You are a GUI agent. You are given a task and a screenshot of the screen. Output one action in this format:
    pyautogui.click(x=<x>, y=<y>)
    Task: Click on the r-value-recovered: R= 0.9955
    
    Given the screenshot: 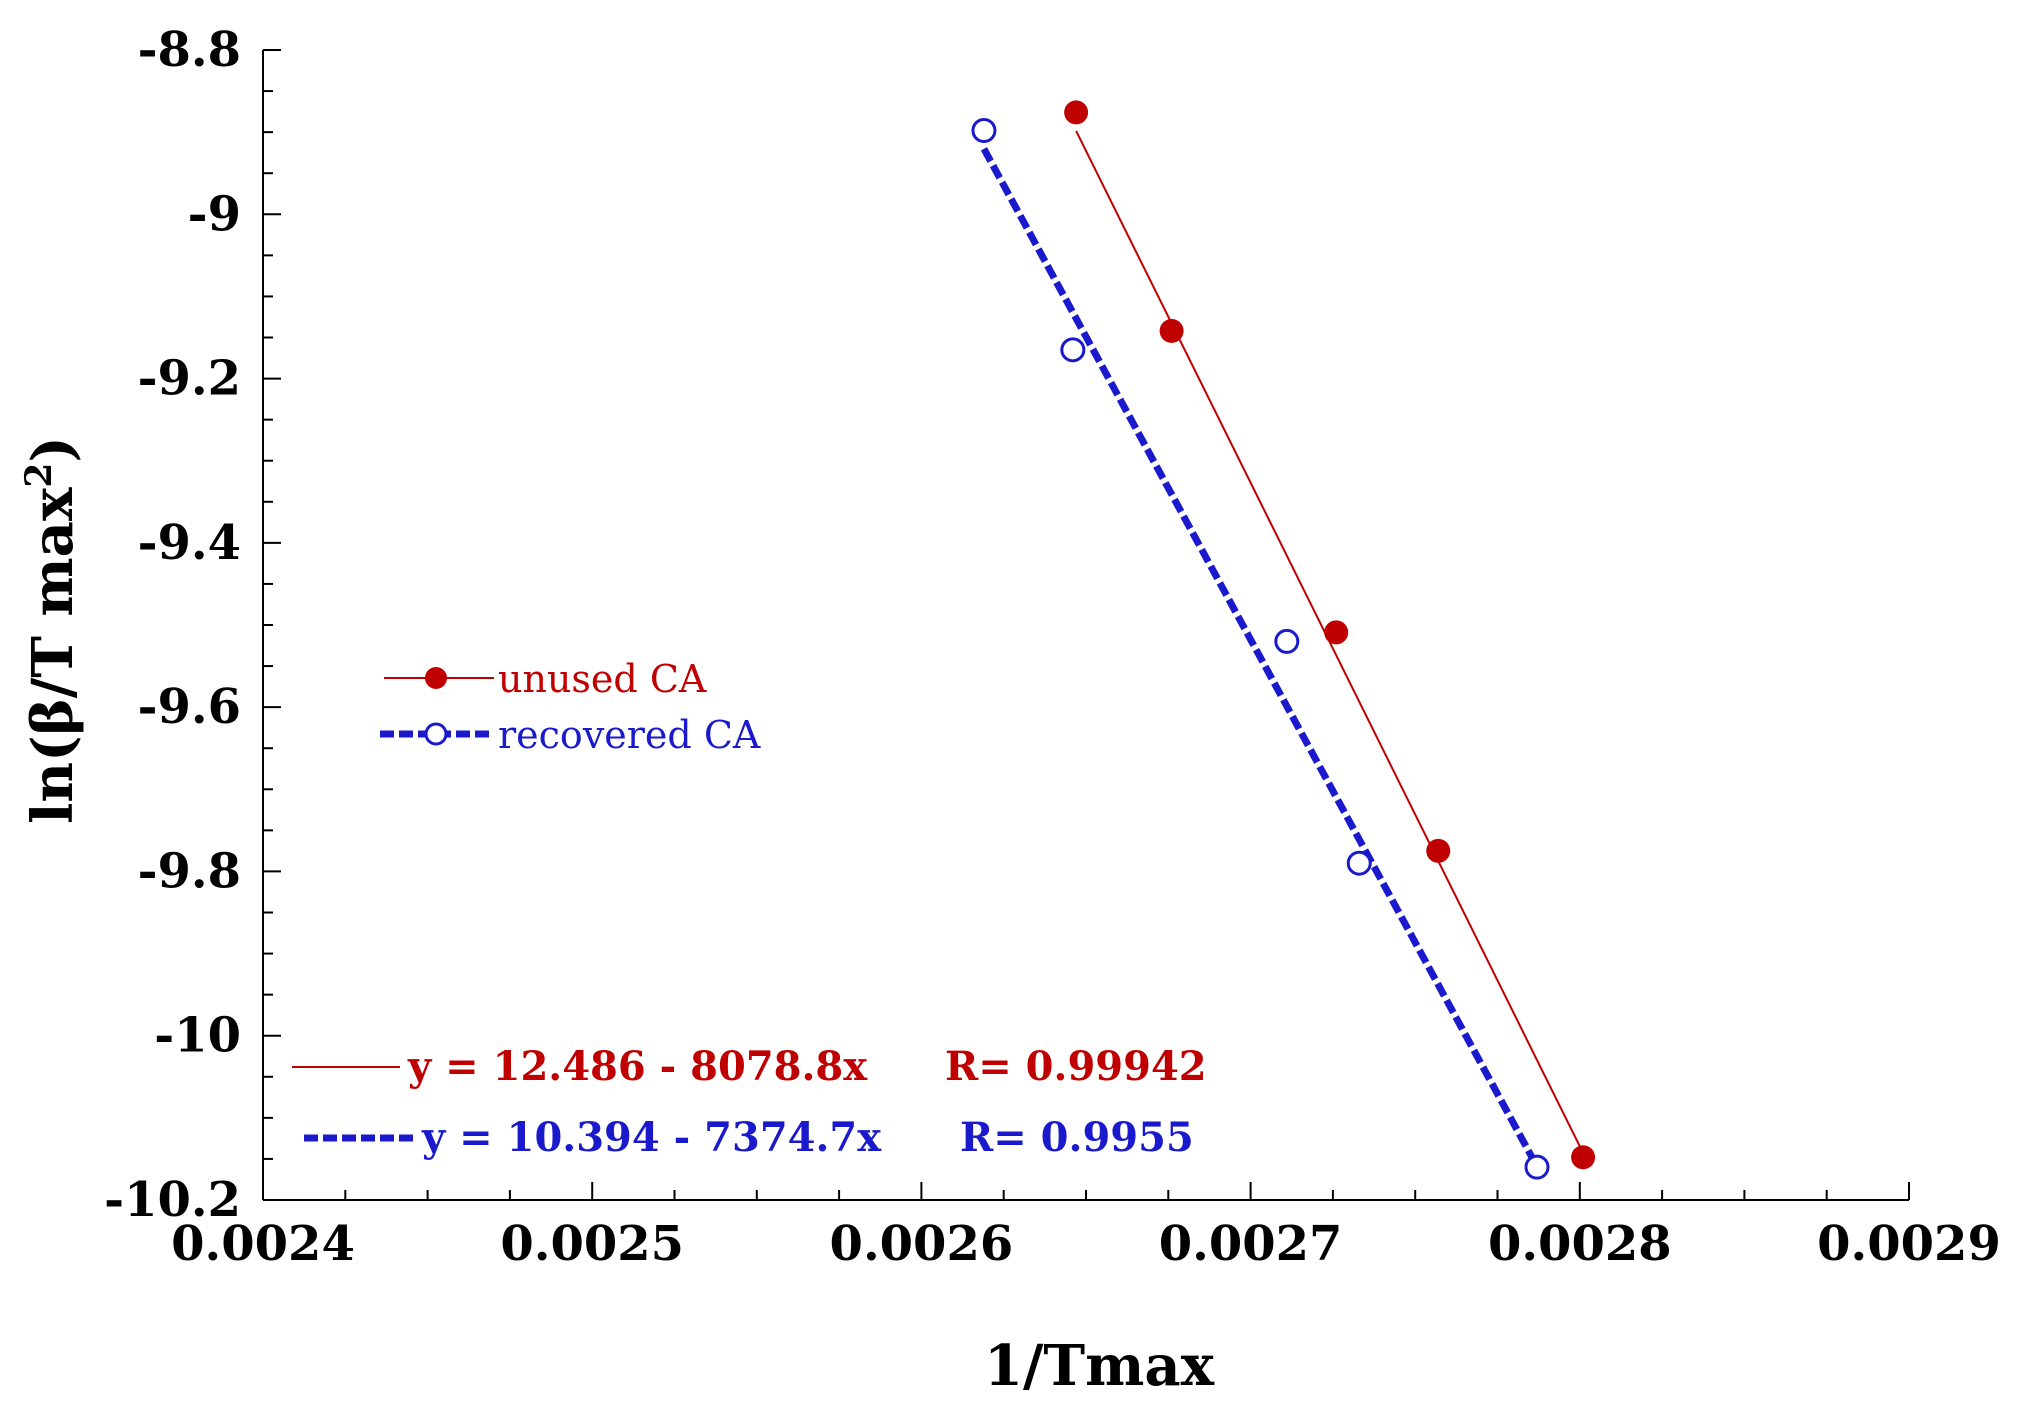 What is the action you would take?
    pyautogui.click(x=1077, y=1137)
    